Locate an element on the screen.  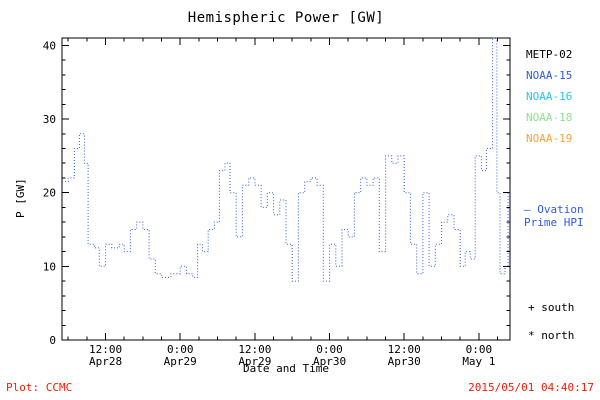
legend-ovation-line1: — Ovation is located at coordinates (554, 209).